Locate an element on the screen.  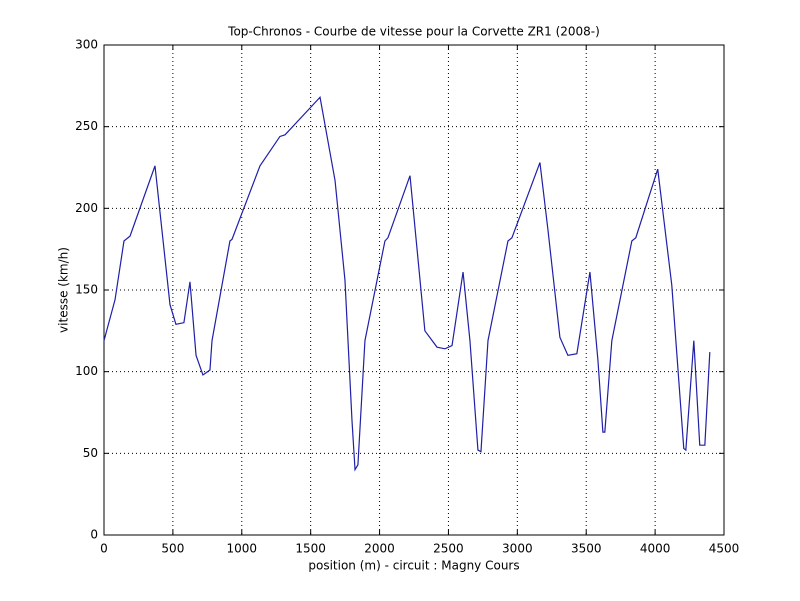
x-tick-label: 2000 is located at coordinates (379, 549).